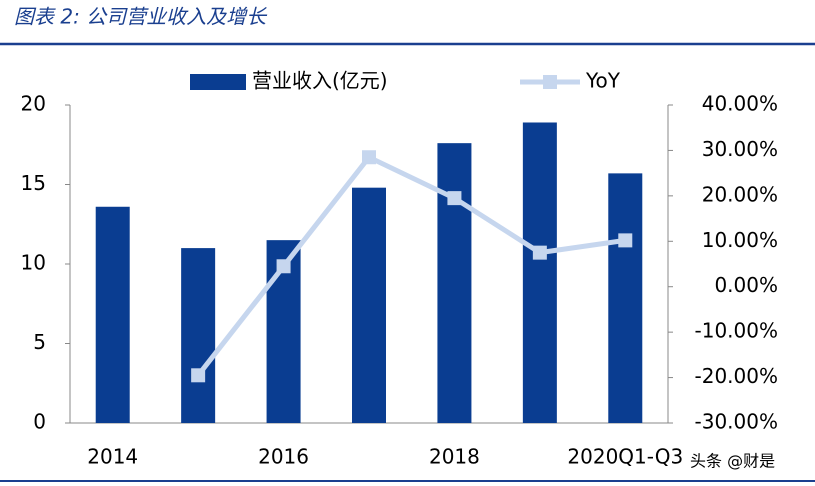 Image resolution: width=815 pixels, height=486 pixels. What do you see at coordinates (732, 461) in the screenshot?
I see `watermark: 头条 @财是` at bounding box center [732, 461].